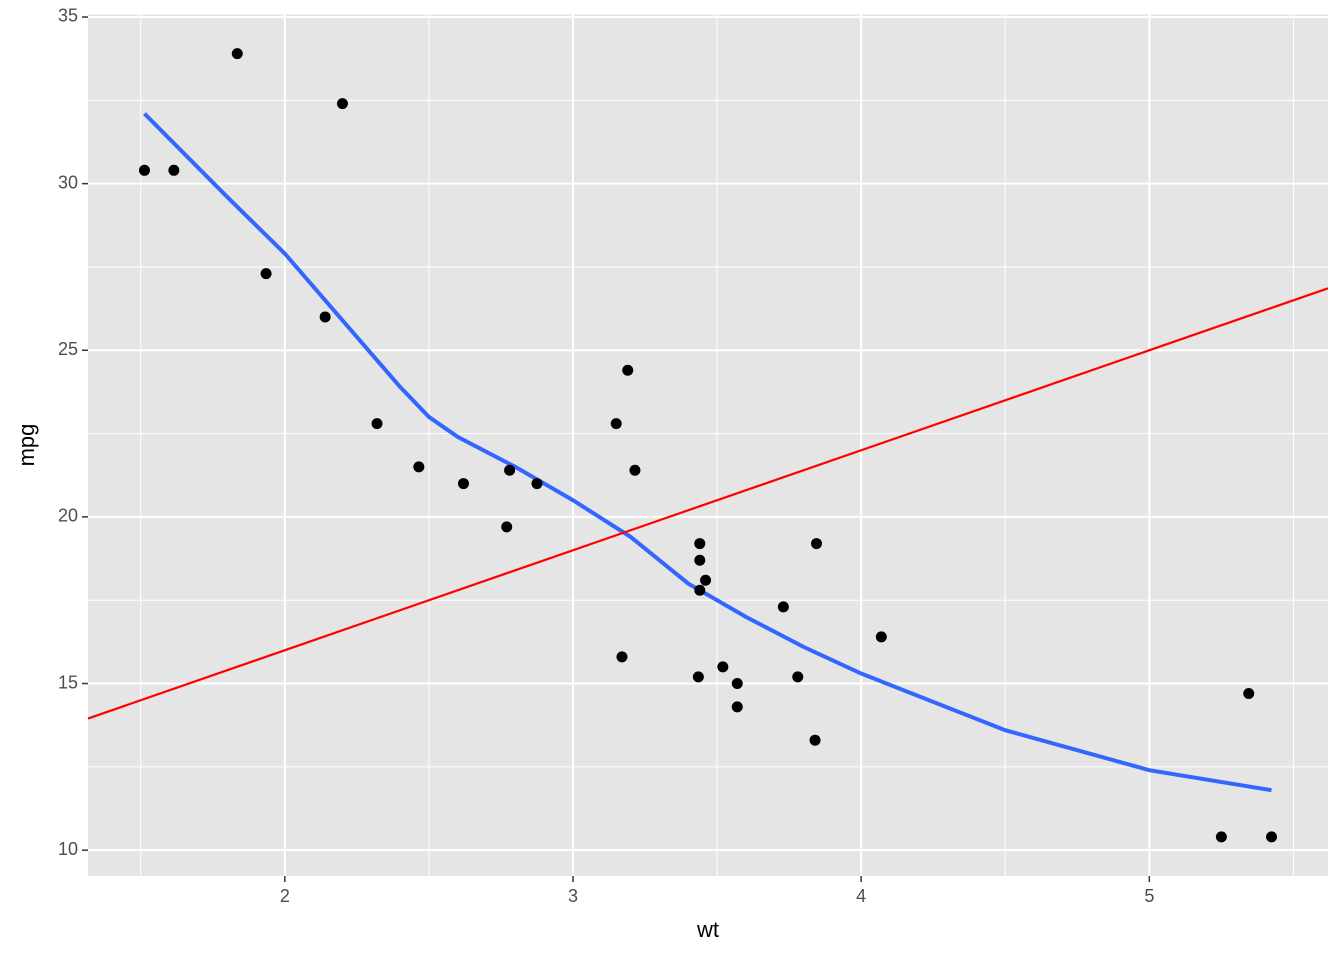  Describe the element at coordinates (68, 349) in the screenshot. I see `y-tick-label: 25` at that location.